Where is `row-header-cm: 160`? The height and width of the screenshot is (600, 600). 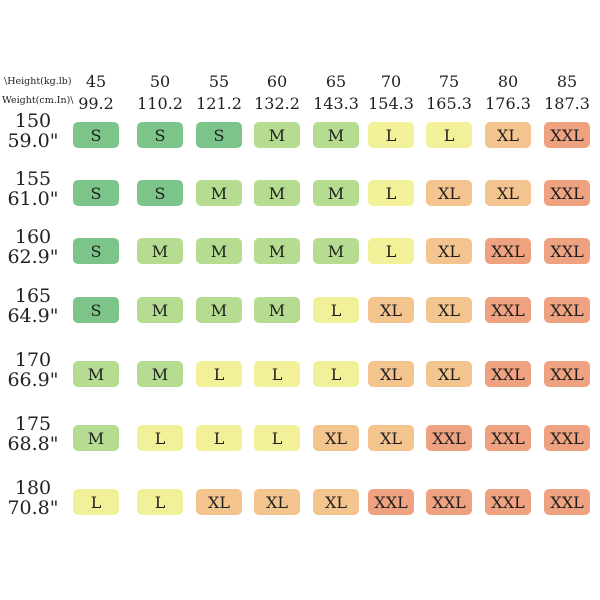 row-header-cm: 160 is located at coordinates (33, 237).